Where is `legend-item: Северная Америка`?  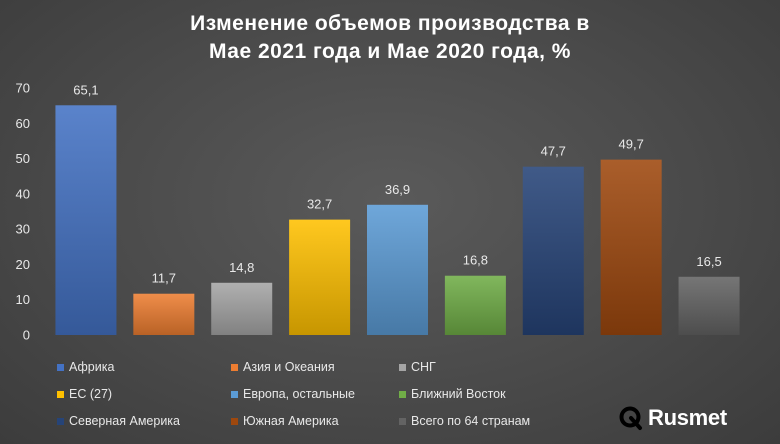 legend-item: Северная Америка is located at coordinates (118, 421).